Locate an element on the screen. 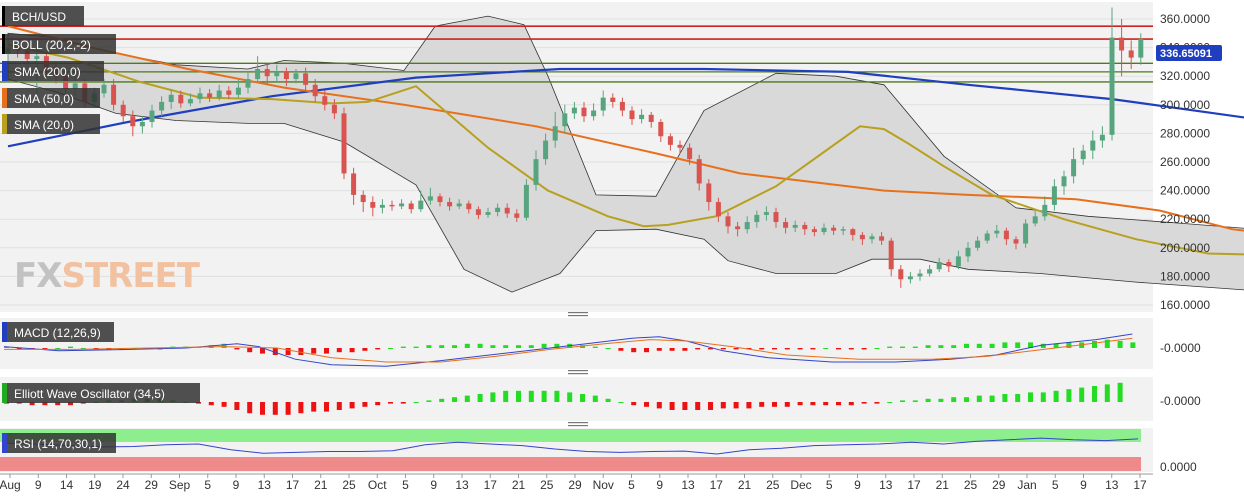 This screenshot has height=496, width=1244. x-tick-label: 9 is located at coordinates (1083, 485).